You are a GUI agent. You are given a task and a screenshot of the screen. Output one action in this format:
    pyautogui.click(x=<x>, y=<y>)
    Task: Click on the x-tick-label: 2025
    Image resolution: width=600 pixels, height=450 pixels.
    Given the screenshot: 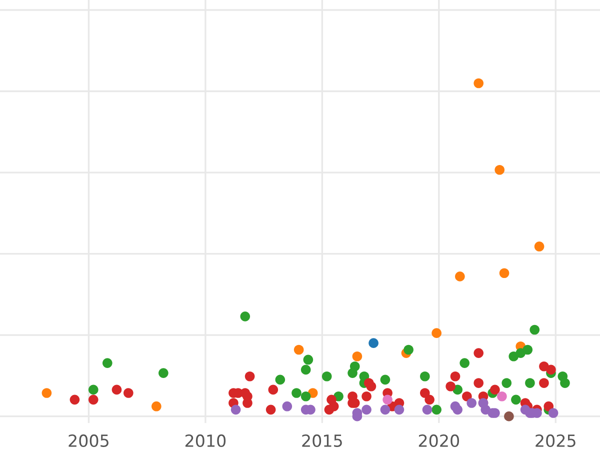 What is the action you would take?
    pyautogui.click(x=556, y=441)
    